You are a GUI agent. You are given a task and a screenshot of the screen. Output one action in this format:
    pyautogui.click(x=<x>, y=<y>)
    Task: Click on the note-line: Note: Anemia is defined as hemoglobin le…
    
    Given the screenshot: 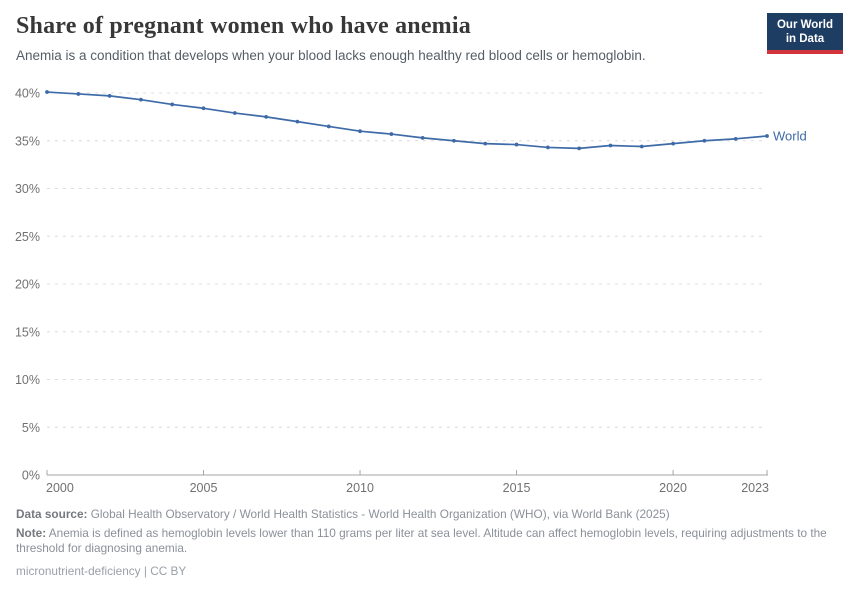 What is the action you would take?
    pyautogui.click(x=427, y=541)
    